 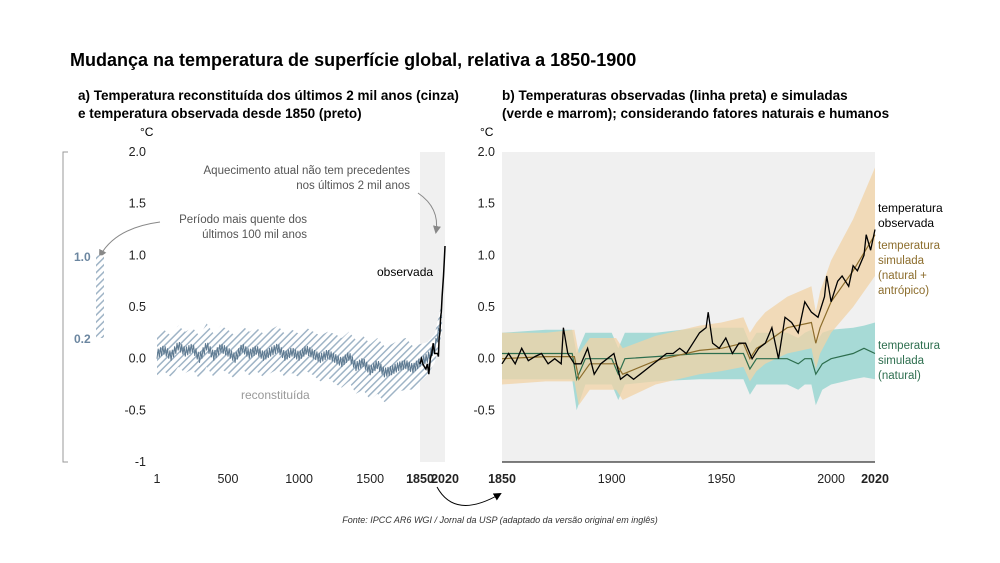 I want to click on label-reconstituida: reconstituída, so click(x=275, y=395).